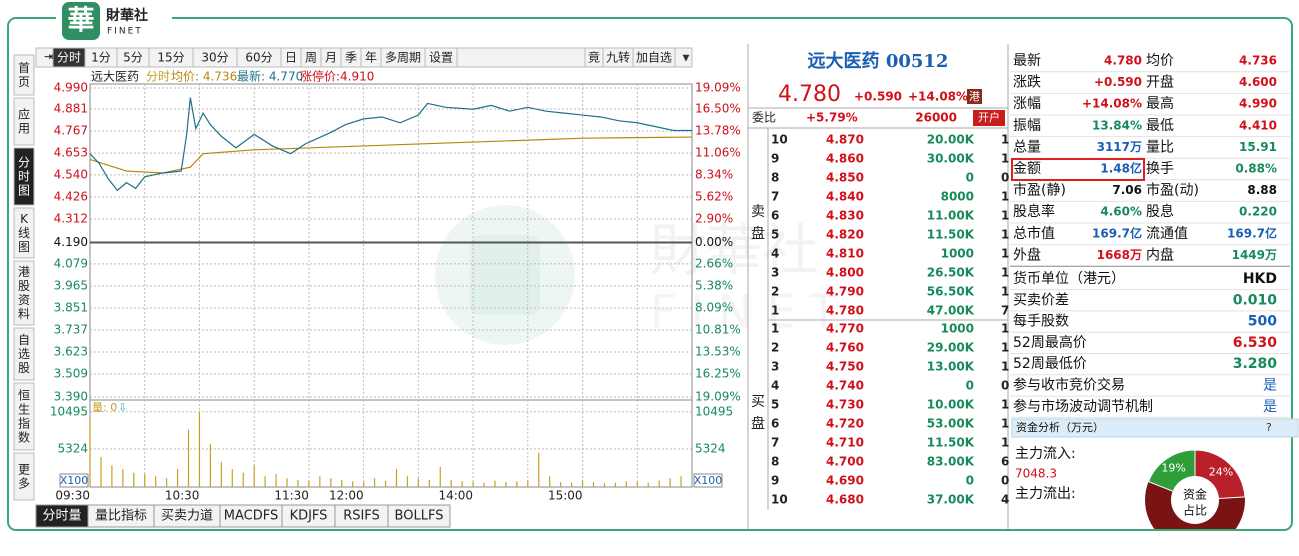  Describe the element at coordinates (187, 516) in the screenshot. I see `bottom-tab-label: 买卖力道` at that location.